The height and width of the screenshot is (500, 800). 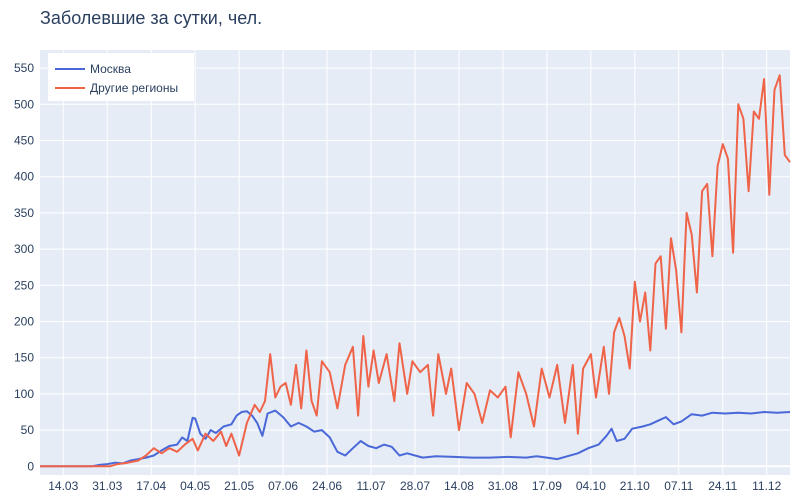 What do you see at coordinates (635, 486) in the screenshot?
I see `x-tick-label: 21.10` at bounding box center [635, 486].